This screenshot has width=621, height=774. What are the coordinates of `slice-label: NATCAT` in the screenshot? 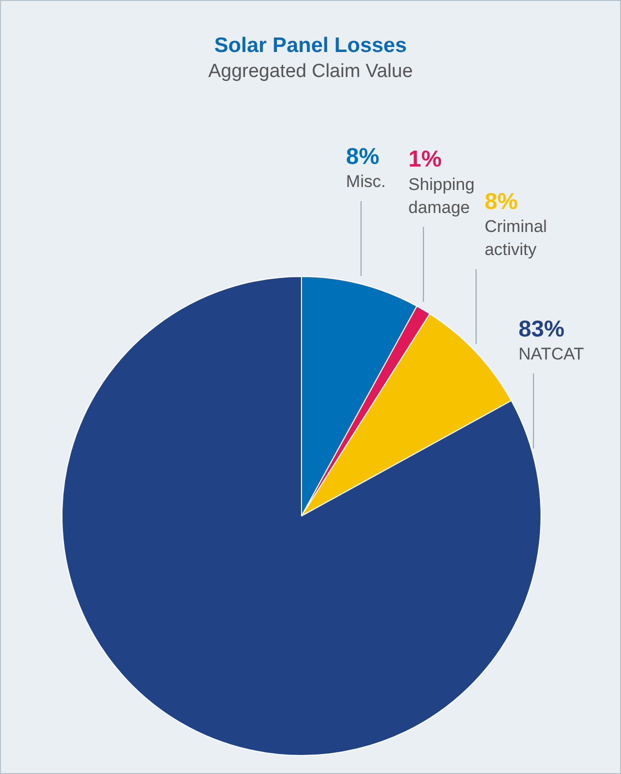 It's located at (551, 354).